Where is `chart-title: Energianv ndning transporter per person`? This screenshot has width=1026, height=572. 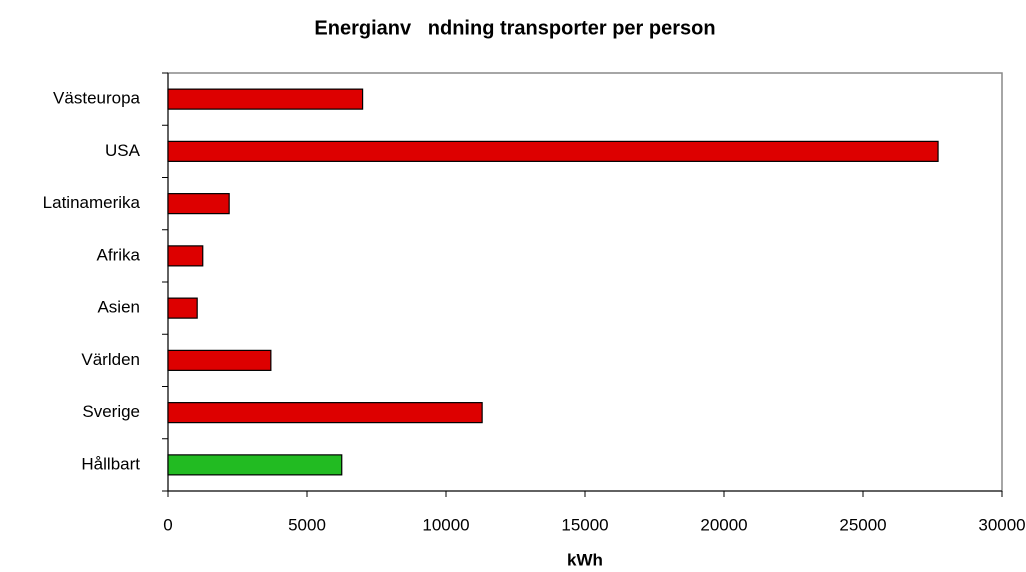
chart-title: Energianv ndning transporter per person is located at coordinates (514, 28).